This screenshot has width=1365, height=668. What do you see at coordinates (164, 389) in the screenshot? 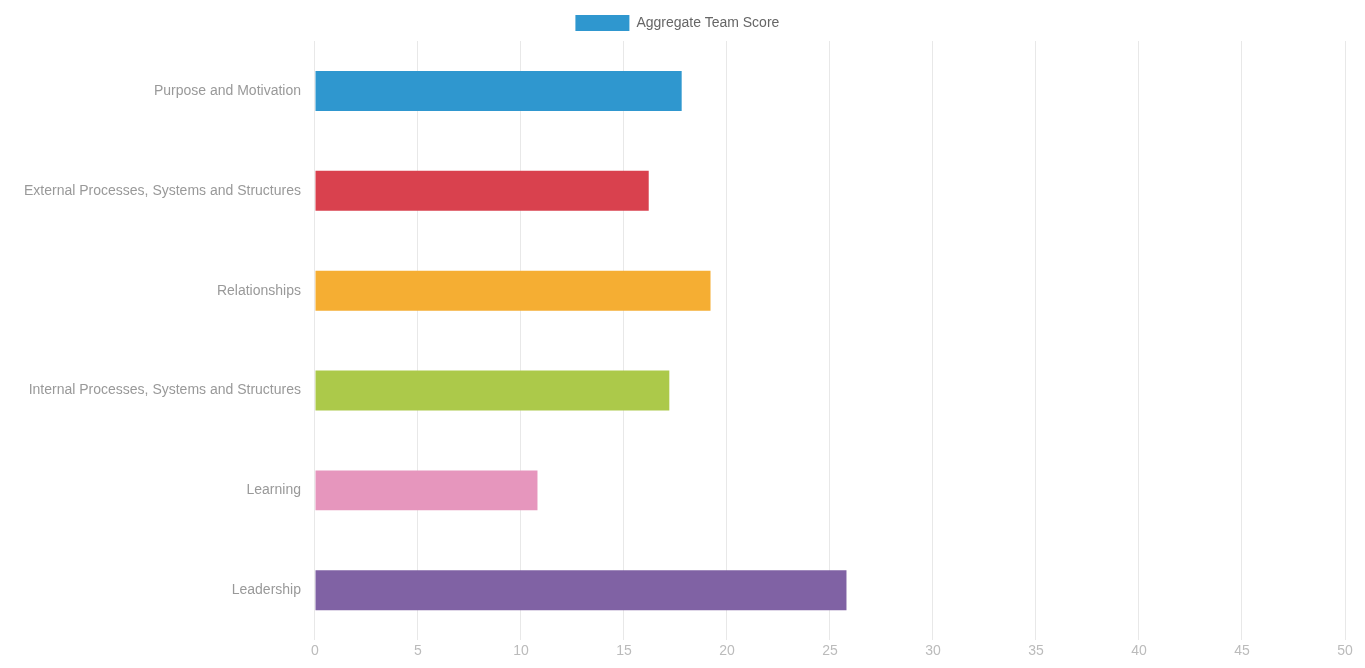
I see `y-tick-label: Internal Processes, Systems and Structures` at bounding box center [164, 389].